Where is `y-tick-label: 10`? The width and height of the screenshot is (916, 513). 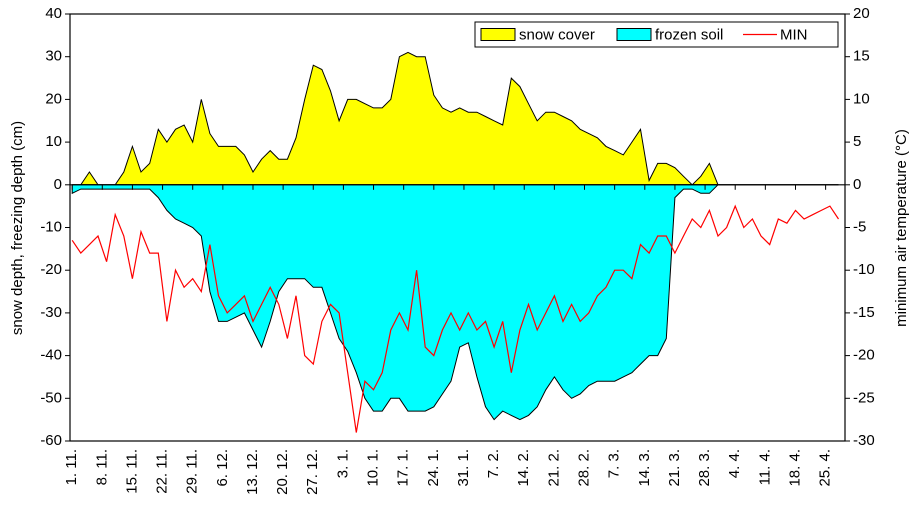
y-tick-label: 10 is located at coordinates (53, 141).